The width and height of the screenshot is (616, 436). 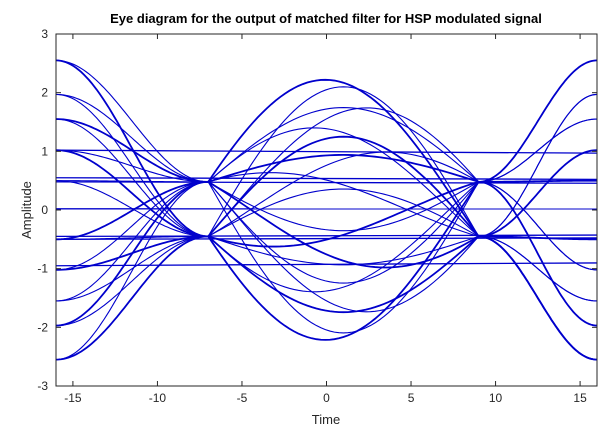 I want to click on y-axis-label: Amplitude, so click(x=26, y=210).